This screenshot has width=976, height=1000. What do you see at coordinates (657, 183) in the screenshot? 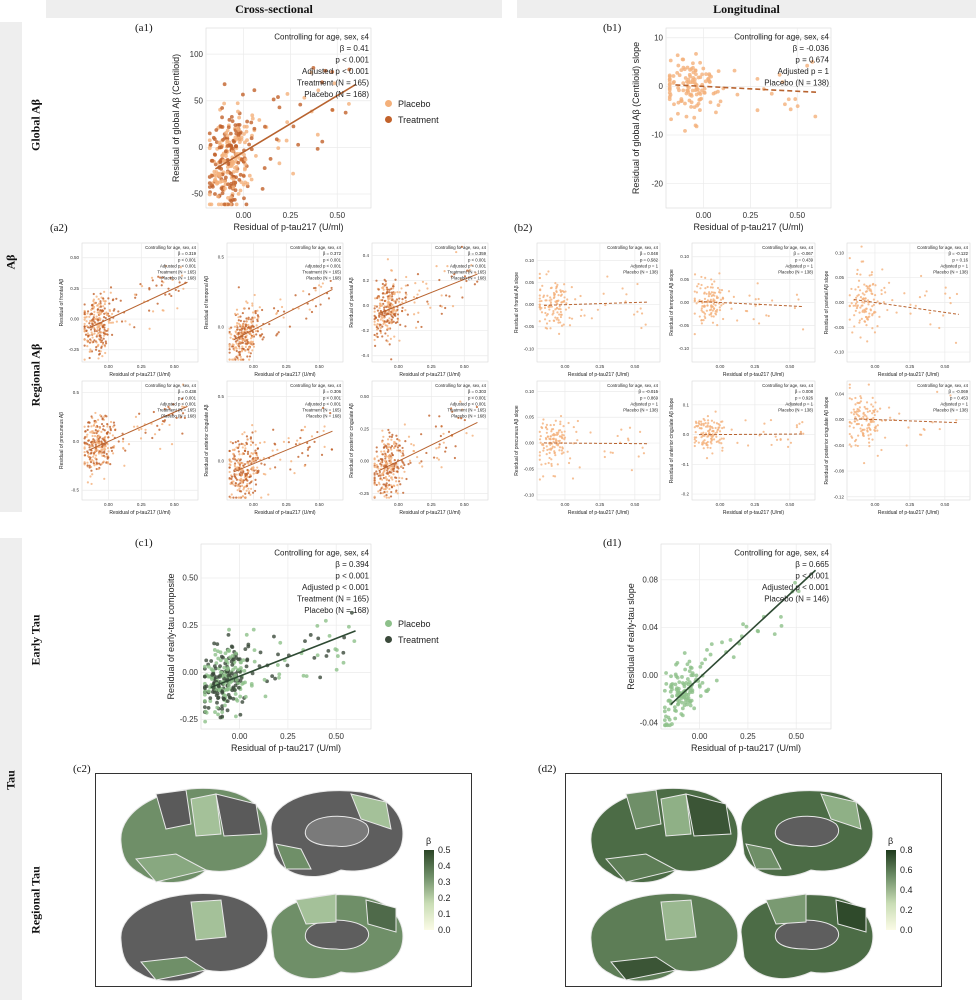
I see `y-tick-label: -20` at bounding box center [657, 183].